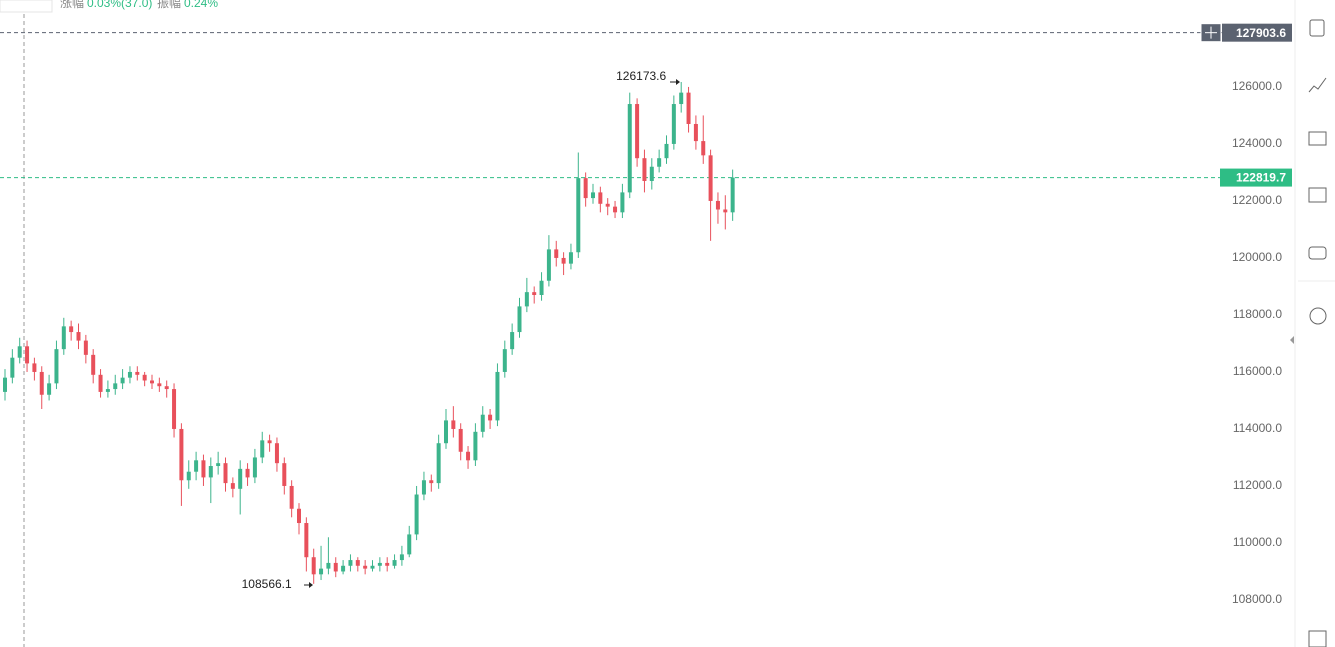  I want to click on price-label: 122819.7, so click(1261, 178).